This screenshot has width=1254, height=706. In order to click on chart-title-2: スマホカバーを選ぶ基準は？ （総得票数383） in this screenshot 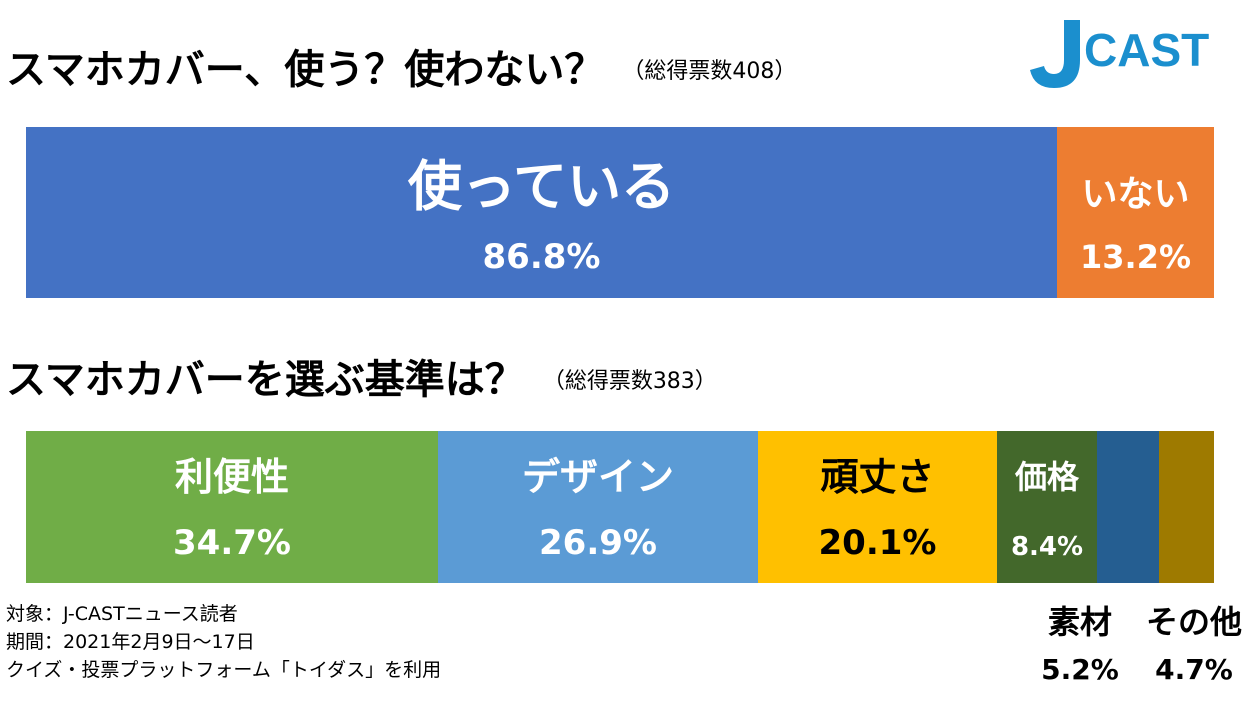, I will do `click(361, 381)`.